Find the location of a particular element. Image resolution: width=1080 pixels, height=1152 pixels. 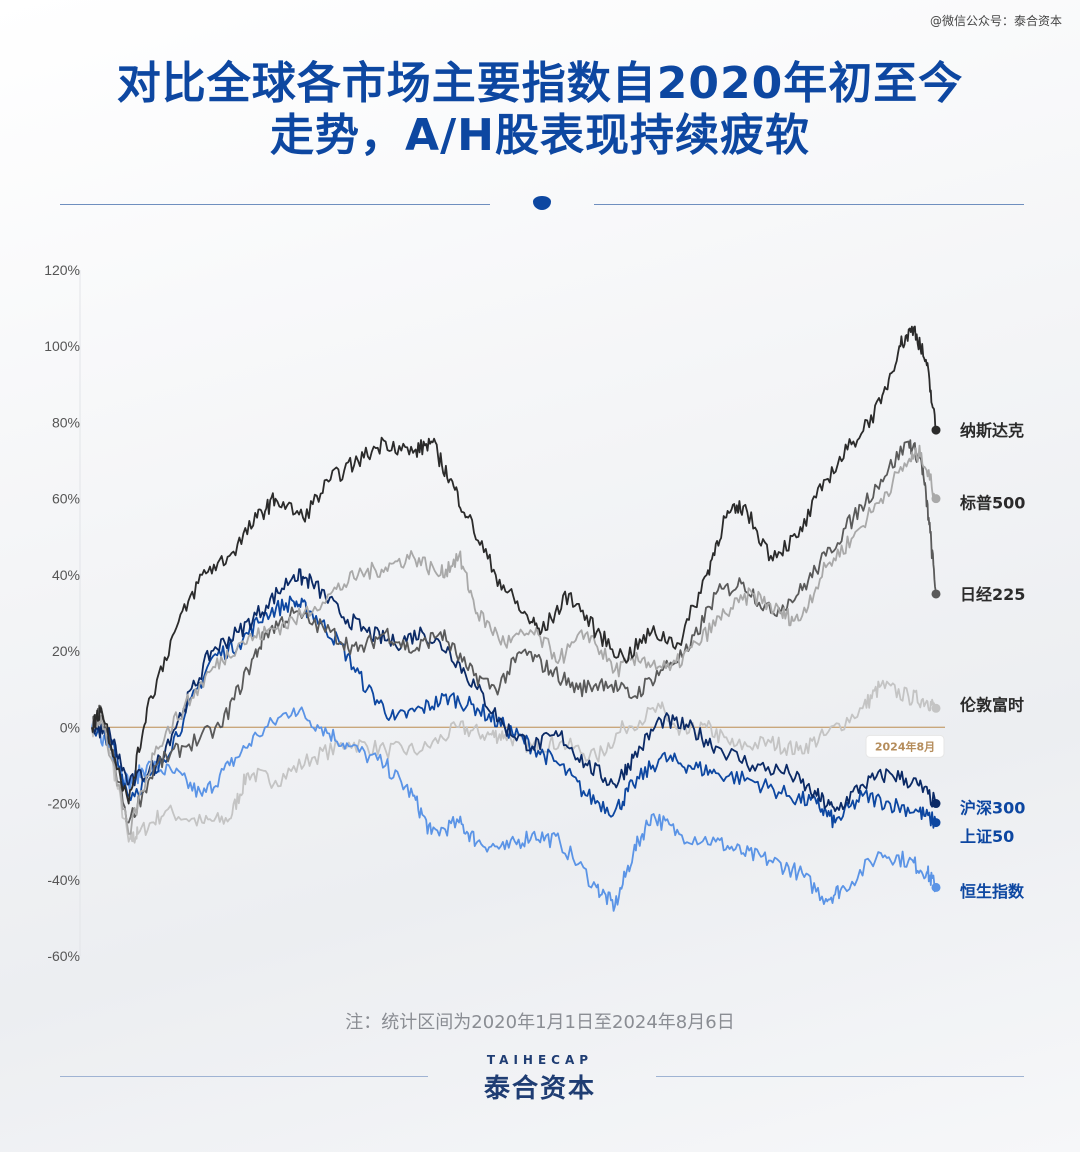

series-label-7: 纳斯达克 is located at coordinates (992, 430).